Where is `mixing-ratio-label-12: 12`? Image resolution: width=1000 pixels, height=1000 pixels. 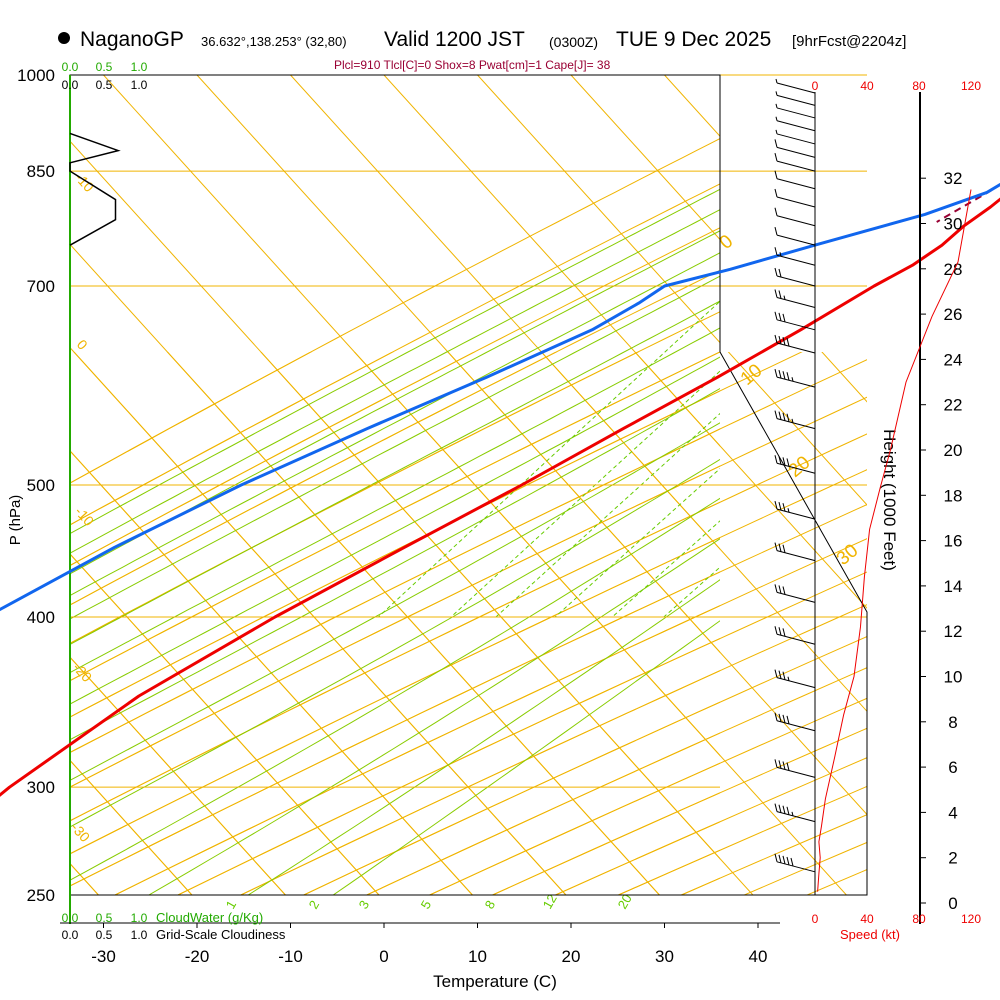
mixing-ratio-label-12: 12 is located at coordinates (550, 901).